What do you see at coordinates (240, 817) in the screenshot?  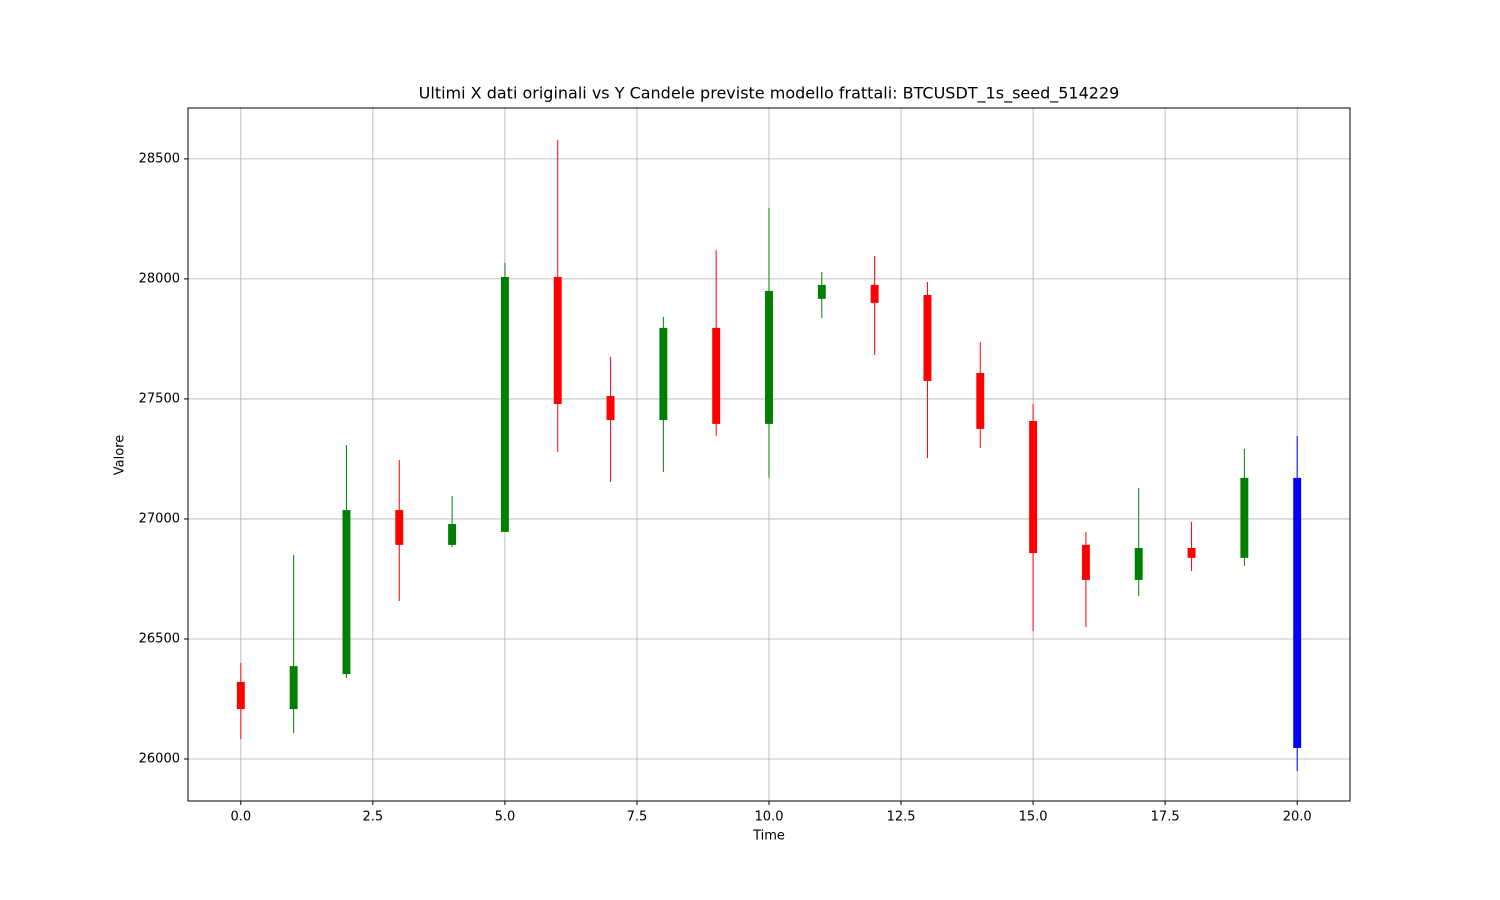 I see `x-tick-label: 0.0` at bounding box center [240, 817].